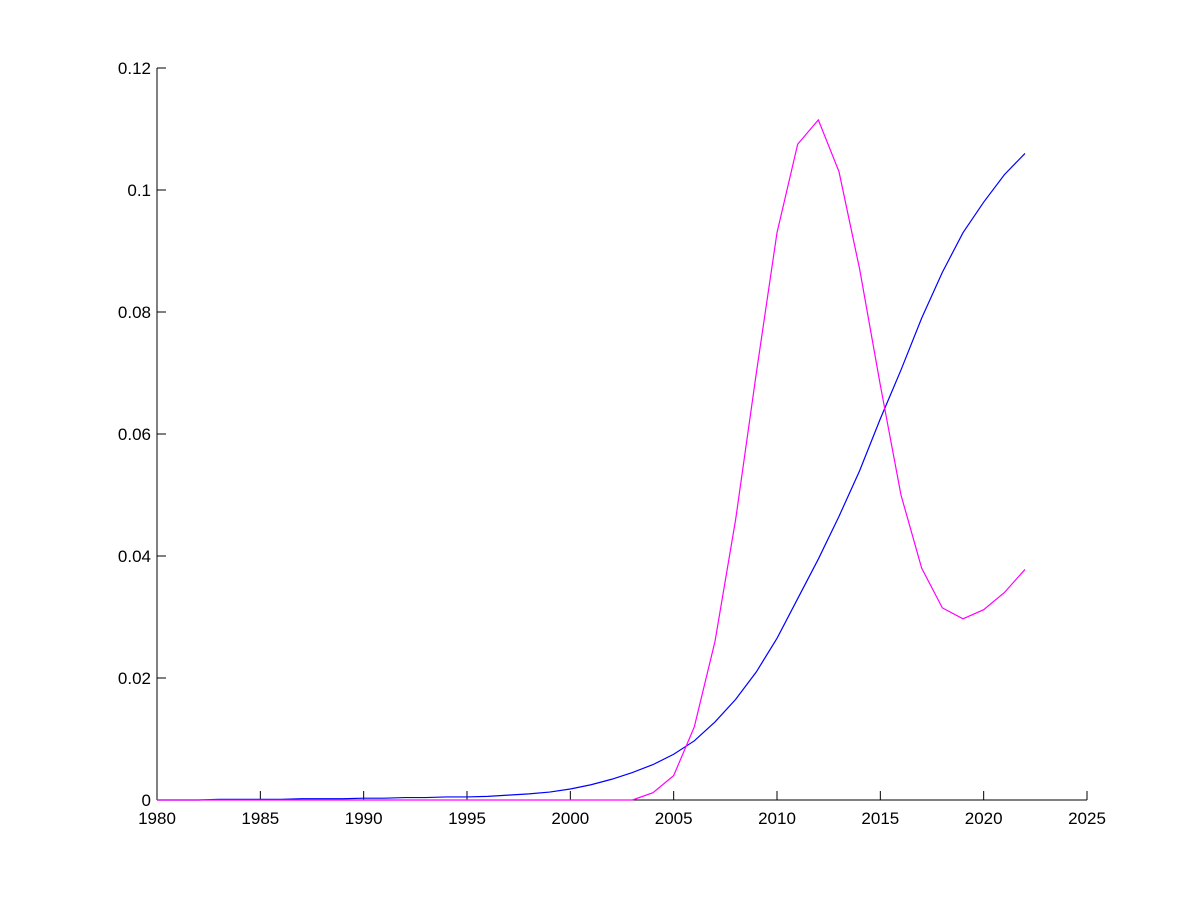 Image resolution: width=1200 pixels, height=900 pixels. Describe the element at coordinates (134, 556) in the screenshot. I see `y-tick-label: 0.04` at that location.